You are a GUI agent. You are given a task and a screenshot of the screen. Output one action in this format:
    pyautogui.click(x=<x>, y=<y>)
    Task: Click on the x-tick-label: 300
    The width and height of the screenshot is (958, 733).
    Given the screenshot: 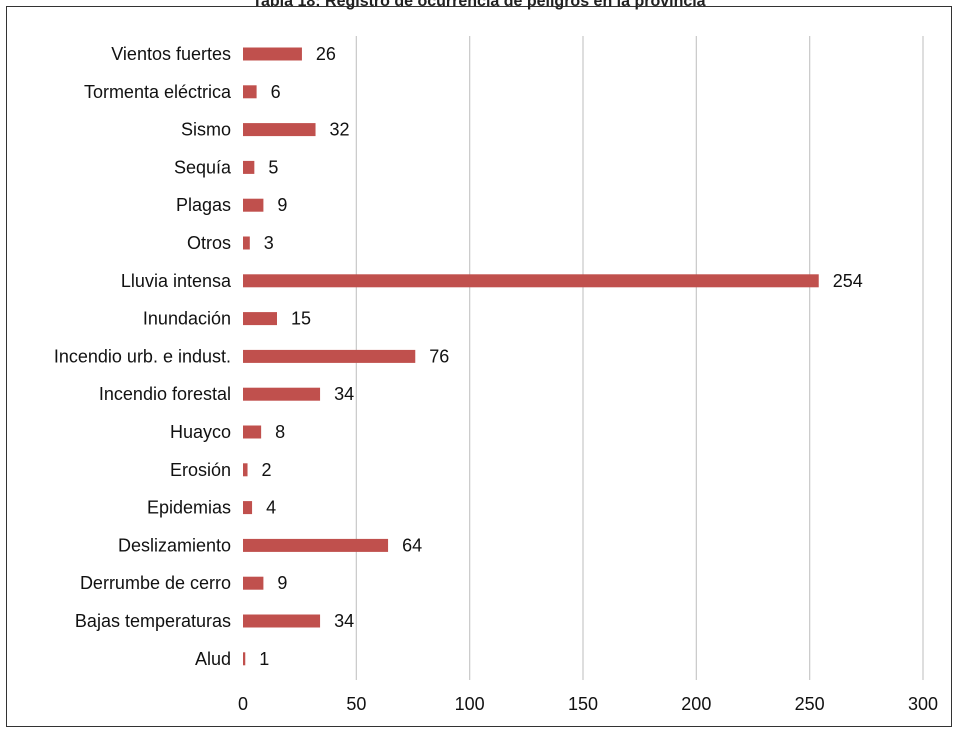 What is the action you would take?
    pyautogui.click(x=923, y=704)
    